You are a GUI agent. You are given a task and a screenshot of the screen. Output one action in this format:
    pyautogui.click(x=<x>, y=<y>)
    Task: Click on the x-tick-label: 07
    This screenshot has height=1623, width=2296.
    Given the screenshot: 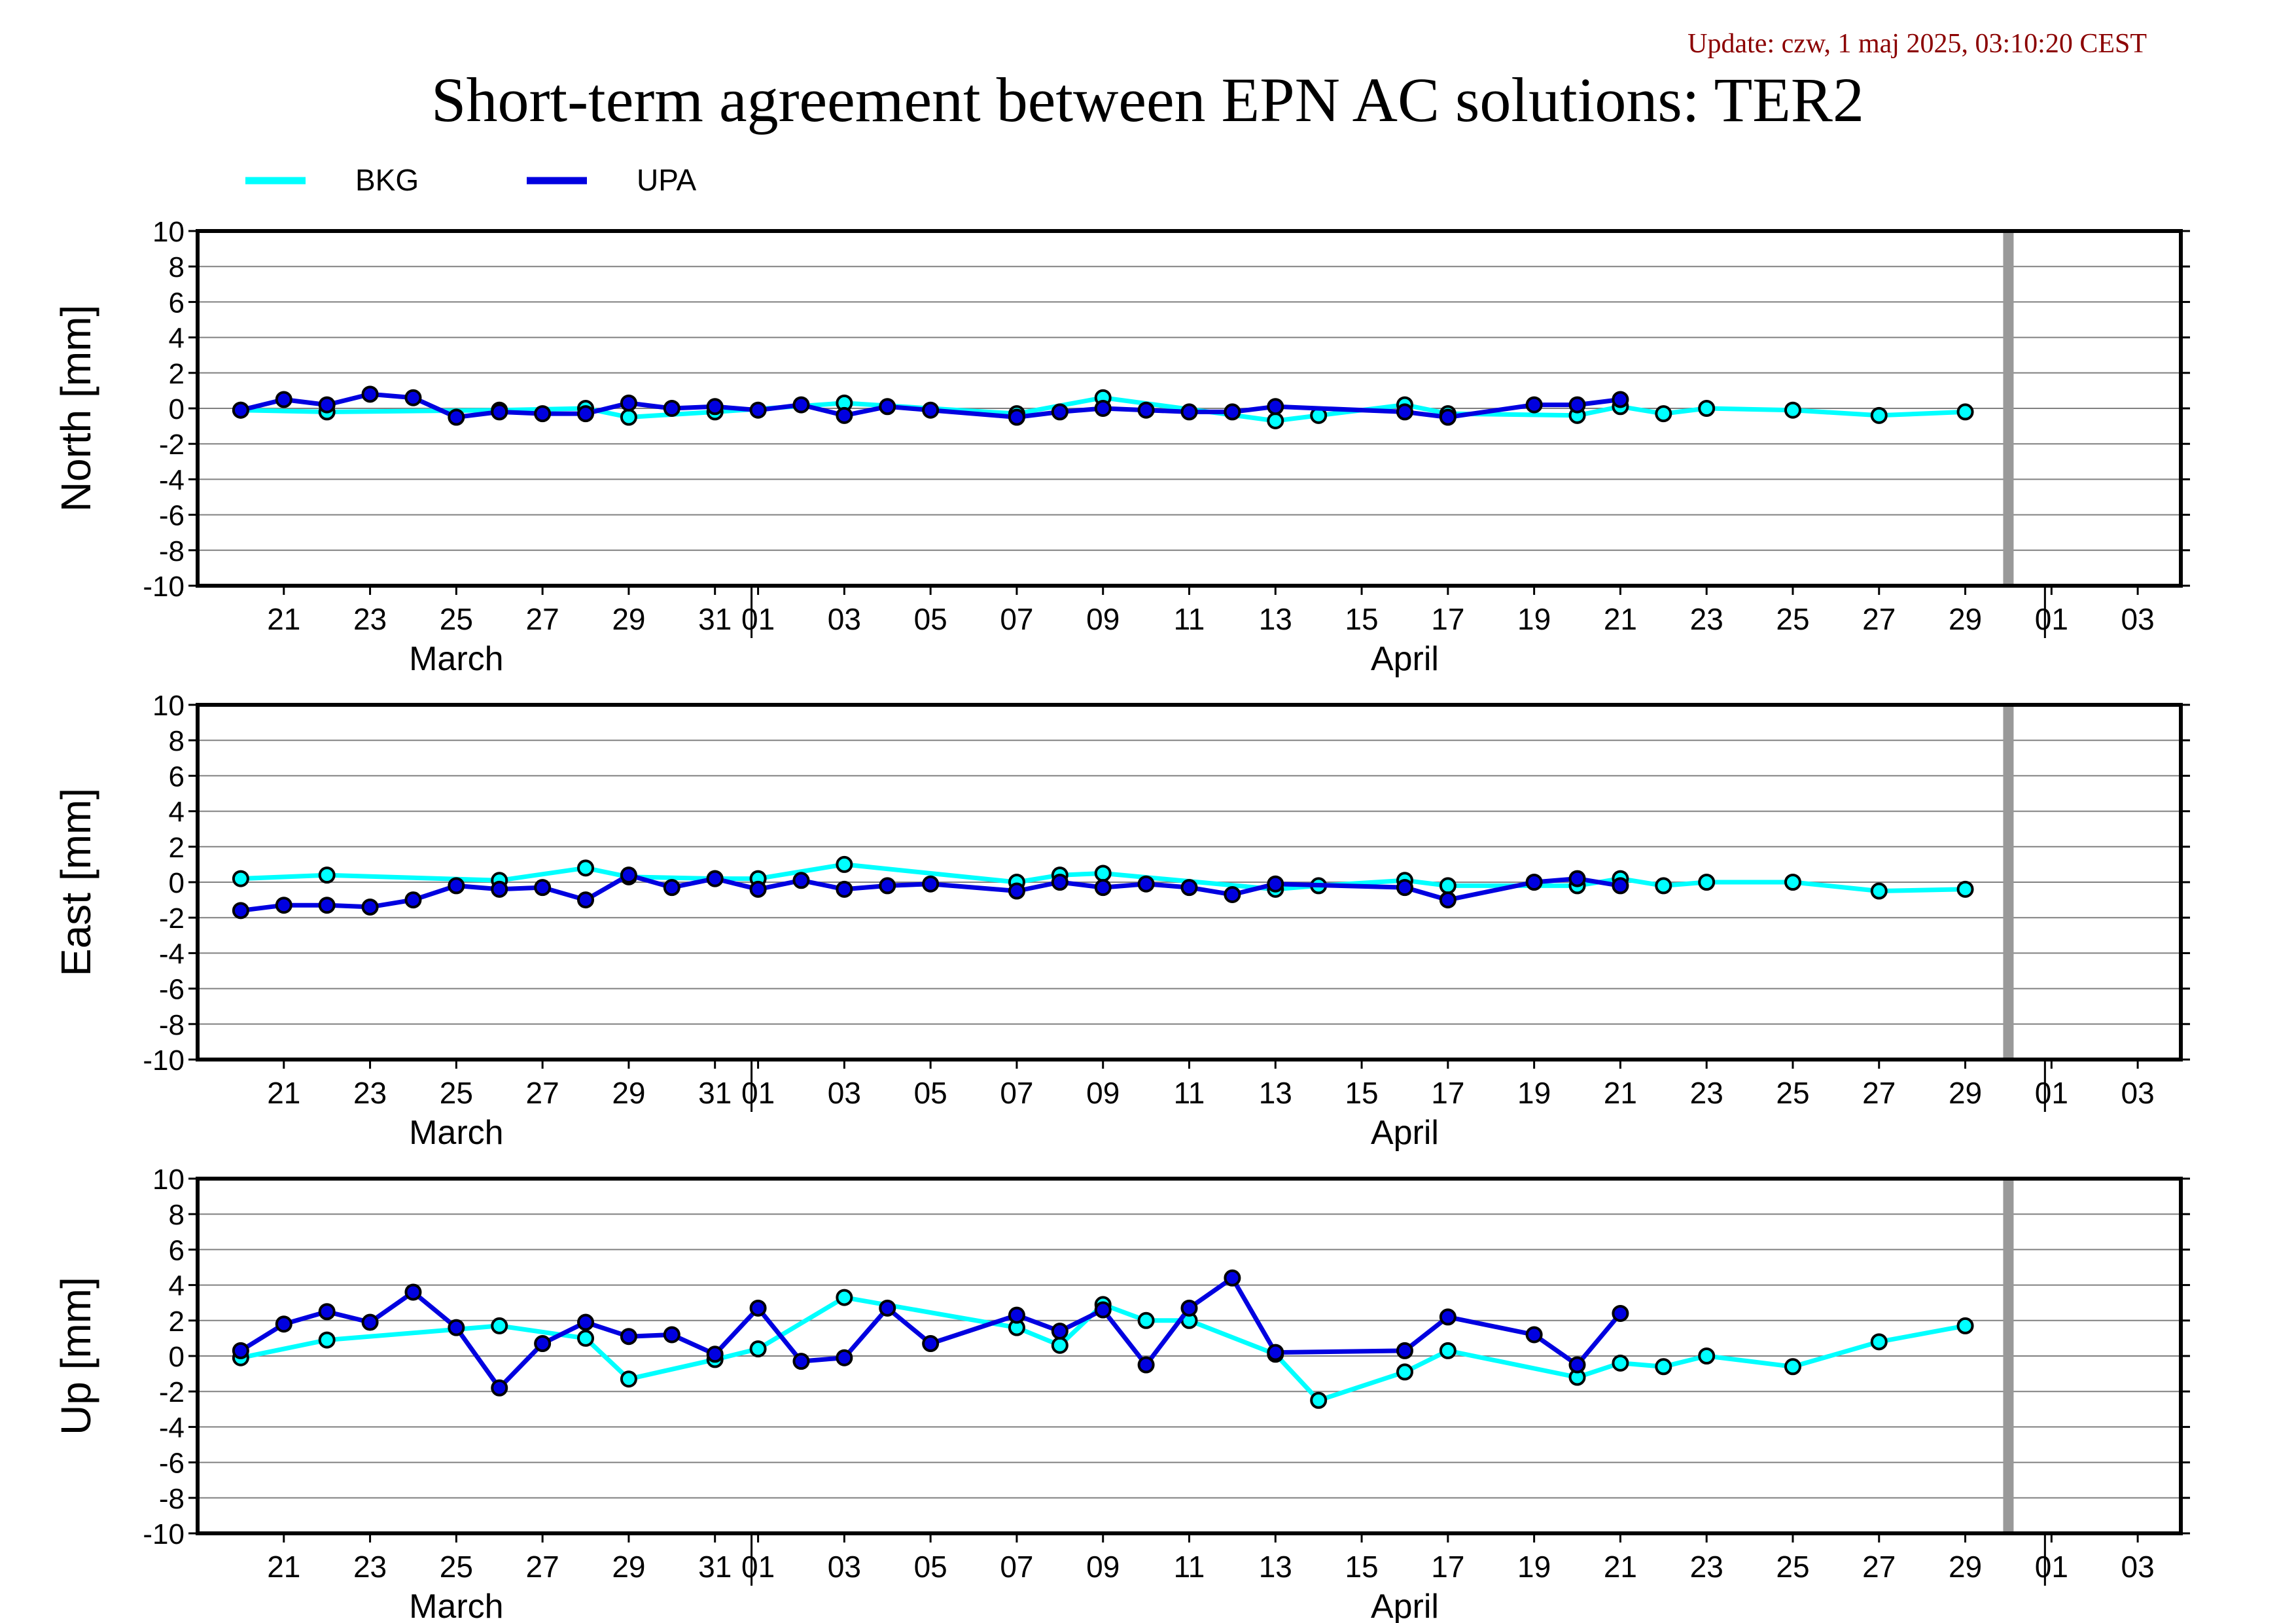 What is the action you would take?
    pyautogui.click(x=1017, y=619)
    